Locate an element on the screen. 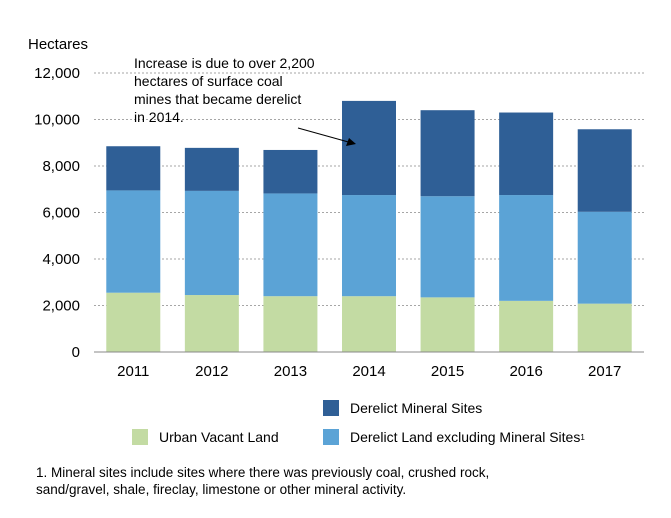 This screenshot has width=671, height=518. x-tick-label: 2017 is located at coordinates (604, 371).